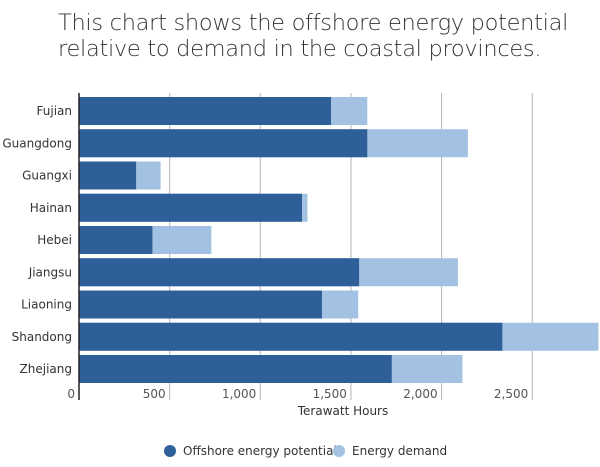 This screenshot has height=467, width=600. I want to click on legend-label-potential: Offshore energy potential, so click(260, 451).